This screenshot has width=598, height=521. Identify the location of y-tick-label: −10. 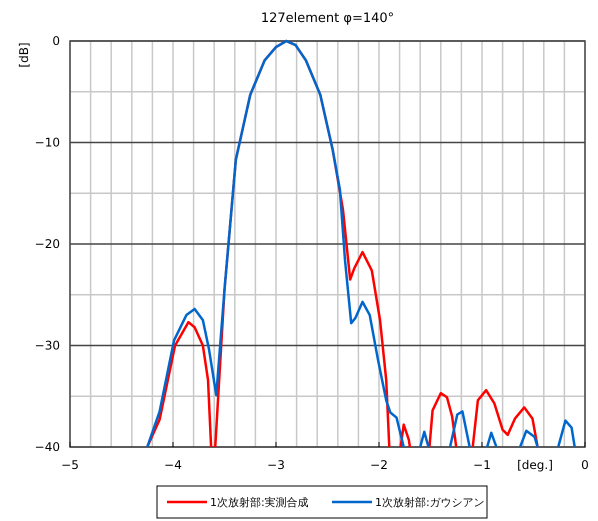
(47, 143).